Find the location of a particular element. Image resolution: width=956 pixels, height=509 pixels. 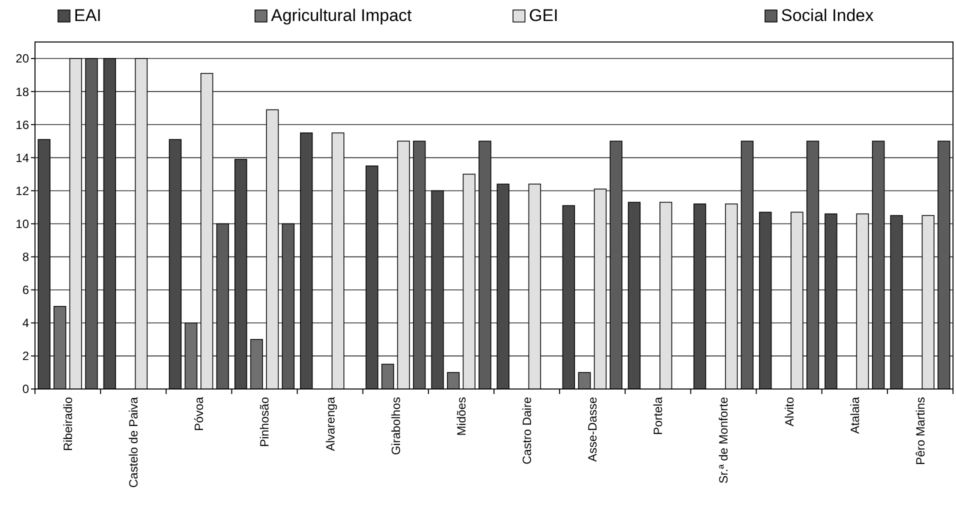

y-tick-label: 14 is located at coordinates (23, 157).